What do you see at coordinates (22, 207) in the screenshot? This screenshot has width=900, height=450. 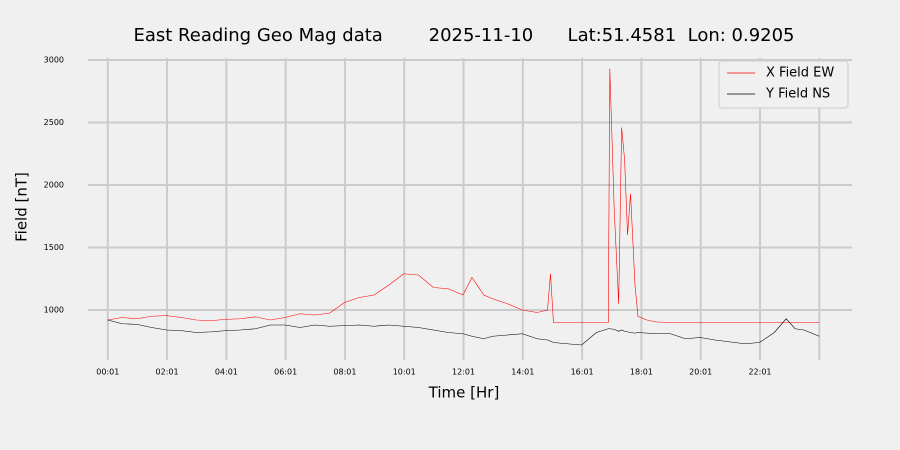 I see `y-axis-label: Field [nT]` at bounding box center [22, 207].